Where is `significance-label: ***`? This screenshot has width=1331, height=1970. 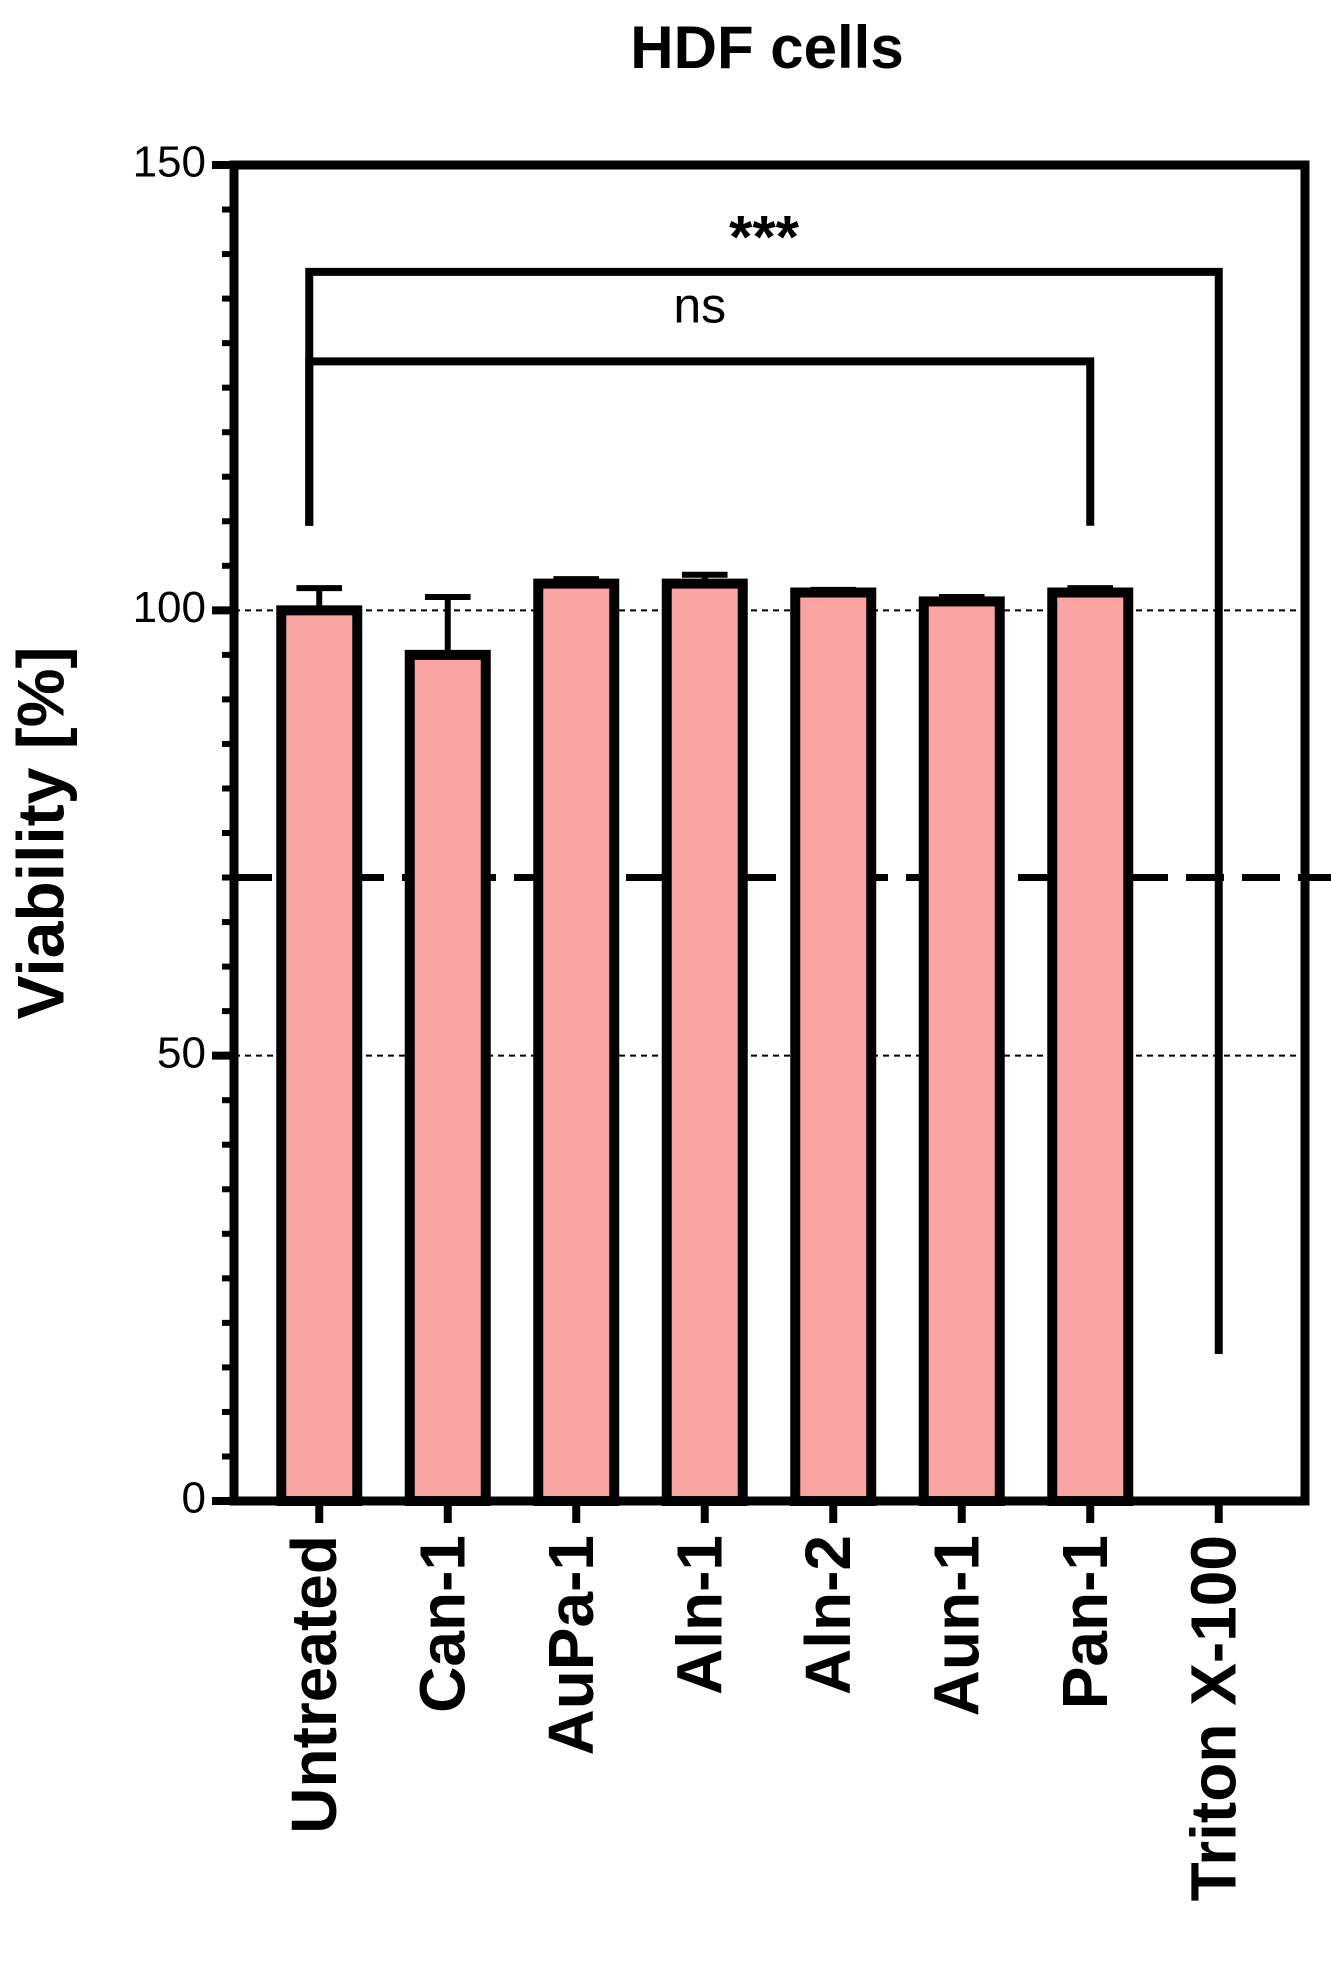
significance-label: *** is located at coordinates (764, 237).